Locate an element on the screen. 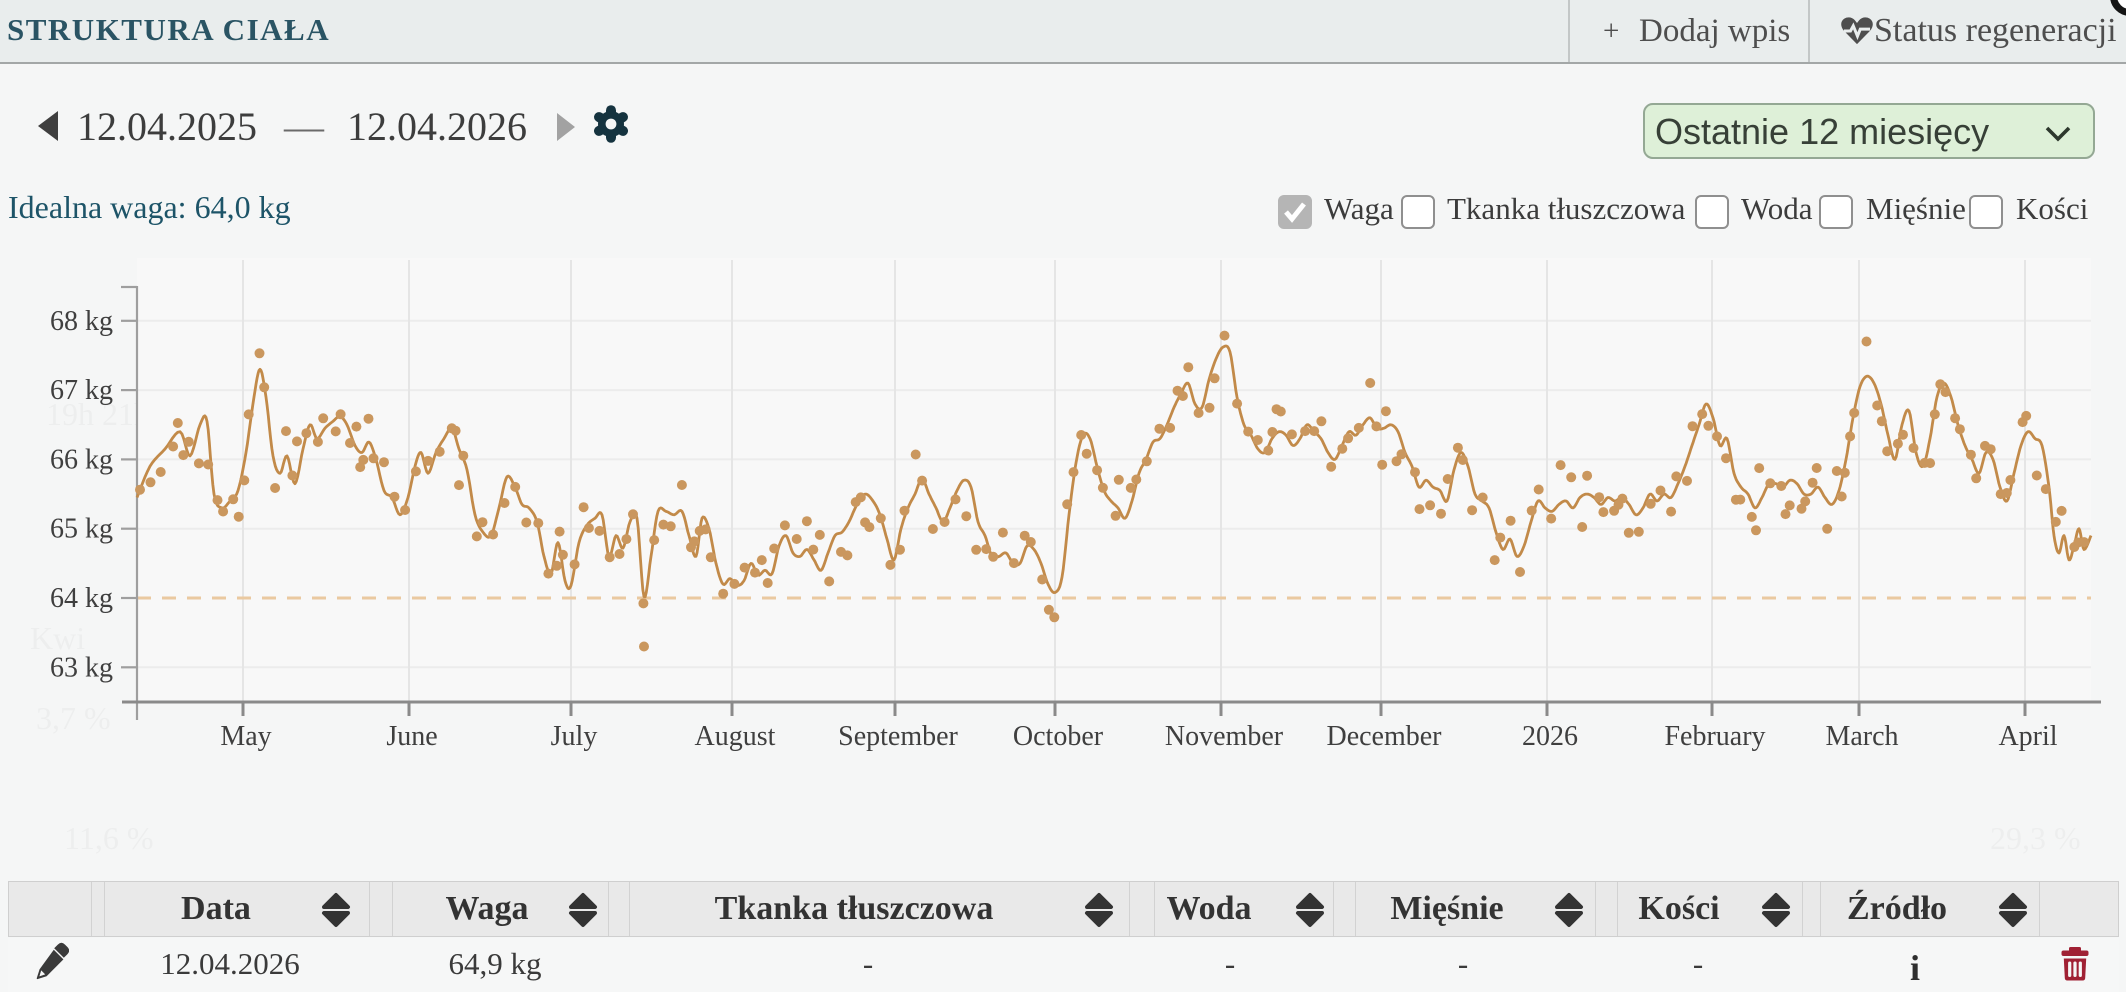 The width and height of the screenshot is (2126, 992). svg-text: 68 kg is located at coordinates (81, 321).